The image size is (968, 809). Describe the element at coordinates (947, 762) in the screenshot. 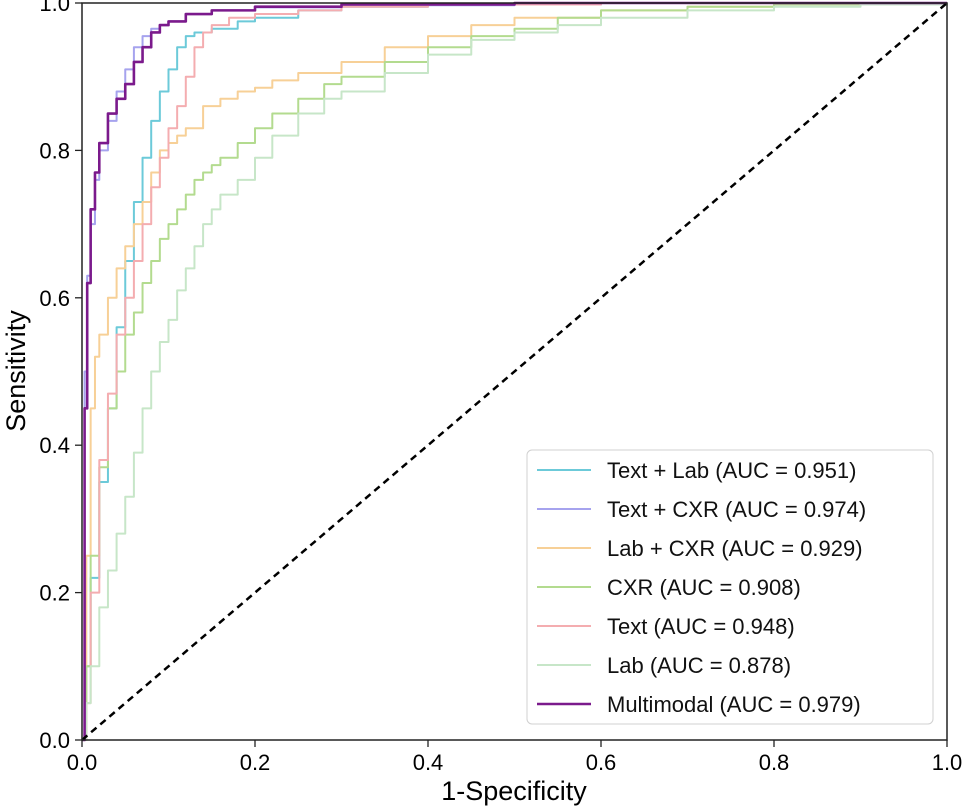

I see `x-tick-label: 1.0` at that location.